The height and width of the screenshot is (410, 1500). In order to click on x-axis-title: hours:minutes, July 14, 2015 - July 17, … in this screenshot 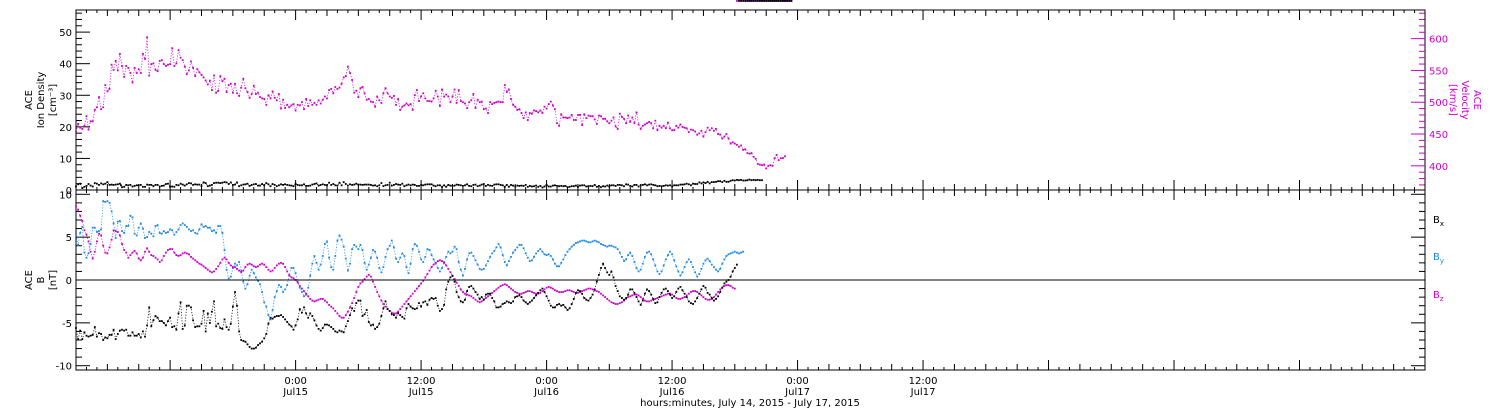, I will do `click(750, 403)`.